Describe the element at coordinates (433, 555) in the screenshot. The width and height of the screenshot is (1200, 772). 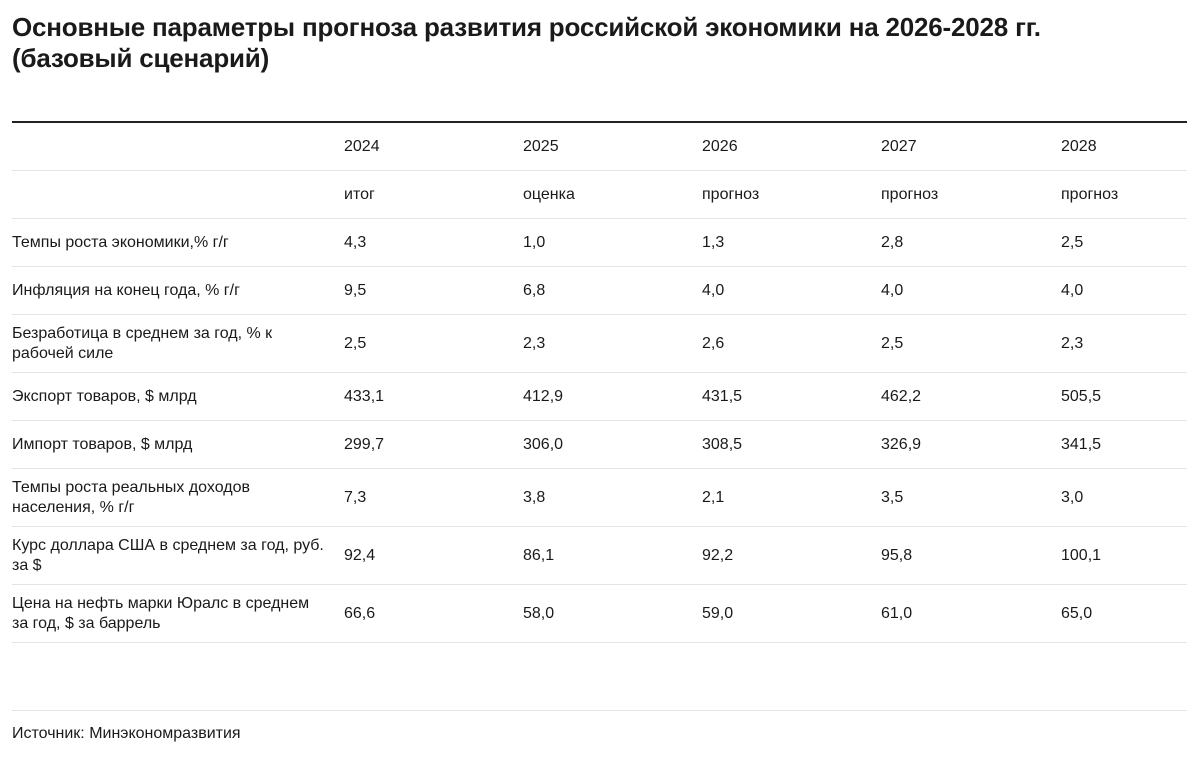
I see `cell-value: 92,4` at that location.